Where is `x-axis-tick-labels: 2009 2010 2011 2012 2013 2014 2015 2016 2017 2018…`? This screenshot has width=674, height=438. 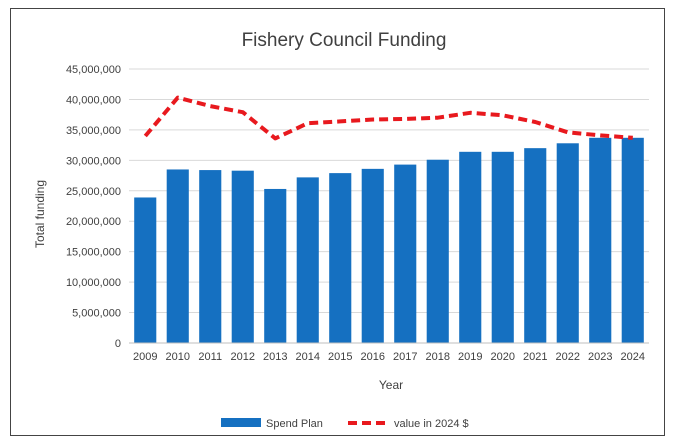 x-axis-tick-labels: 2009 2010 2011 2012 2013 2014 2015 2016 2017 2018… is located at coordinates (389, 357).